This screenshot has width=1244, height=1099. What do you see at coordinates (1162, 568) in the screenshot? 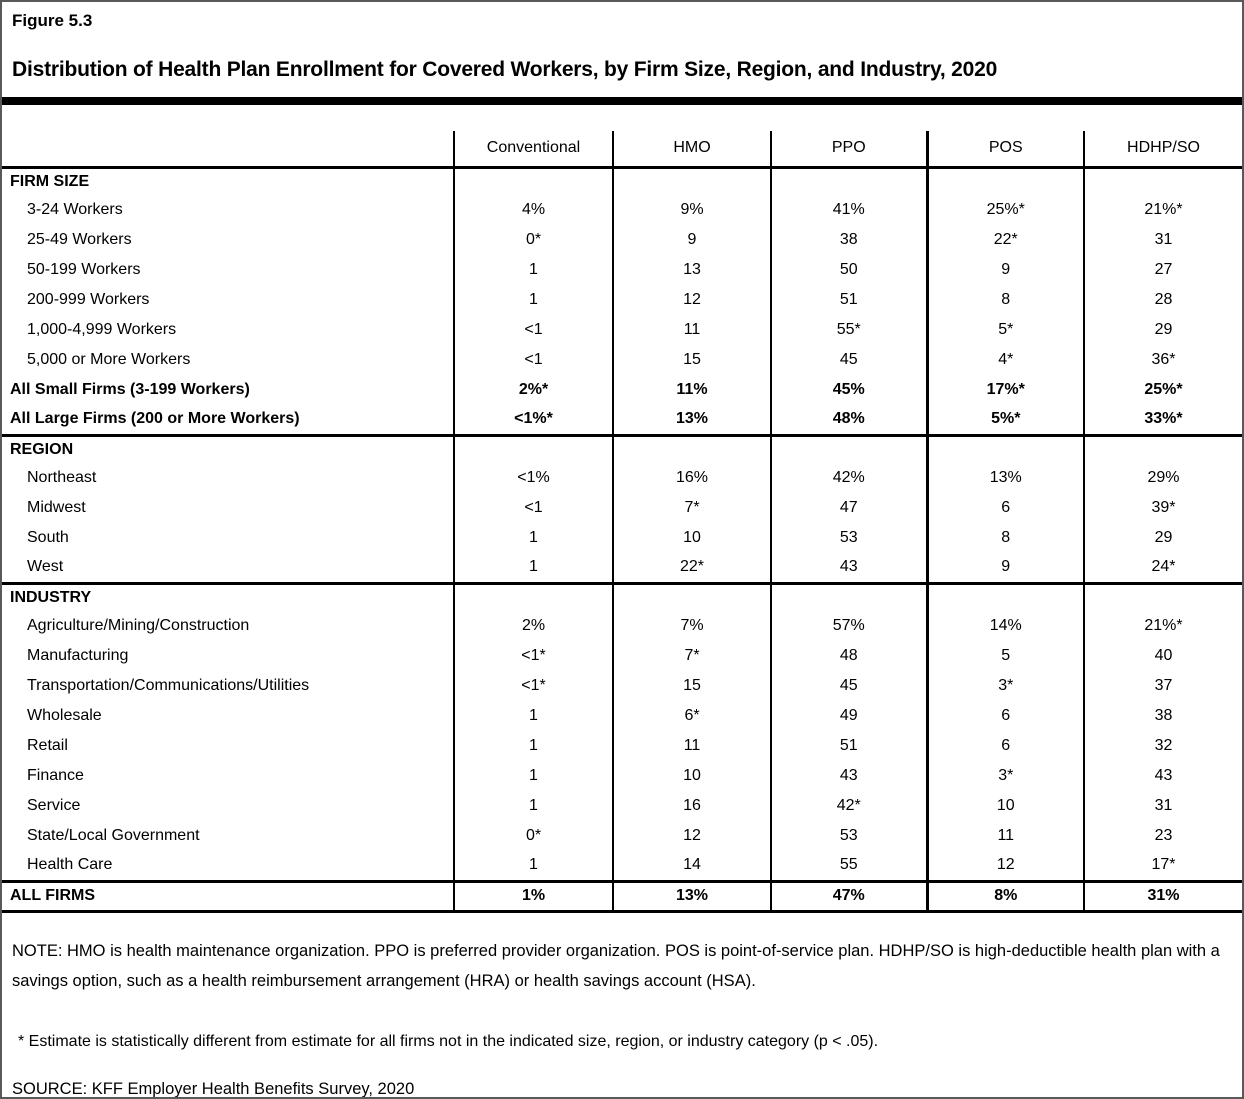
I see `value-cell: 24*` at bounding box center [1162, 568].